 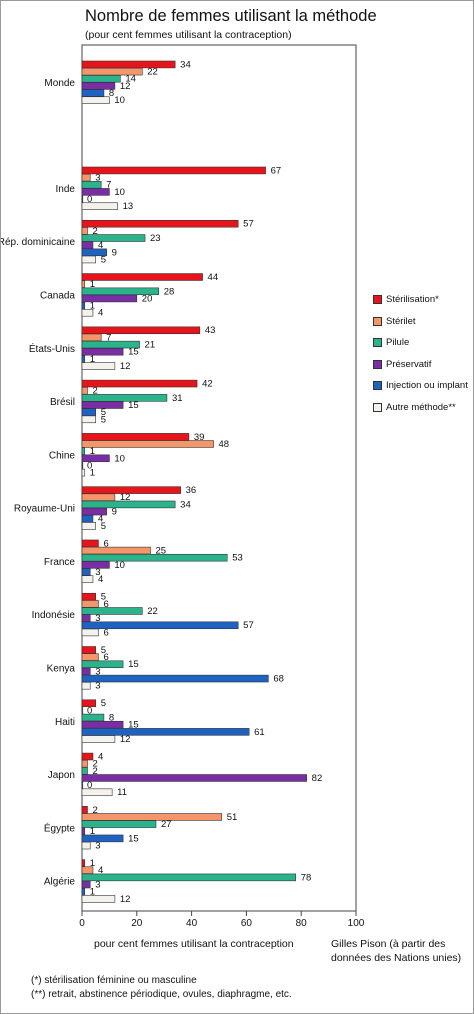 I want to click on data-label-chine-injection-ou-implant: 0, so click(x=89, y=465).